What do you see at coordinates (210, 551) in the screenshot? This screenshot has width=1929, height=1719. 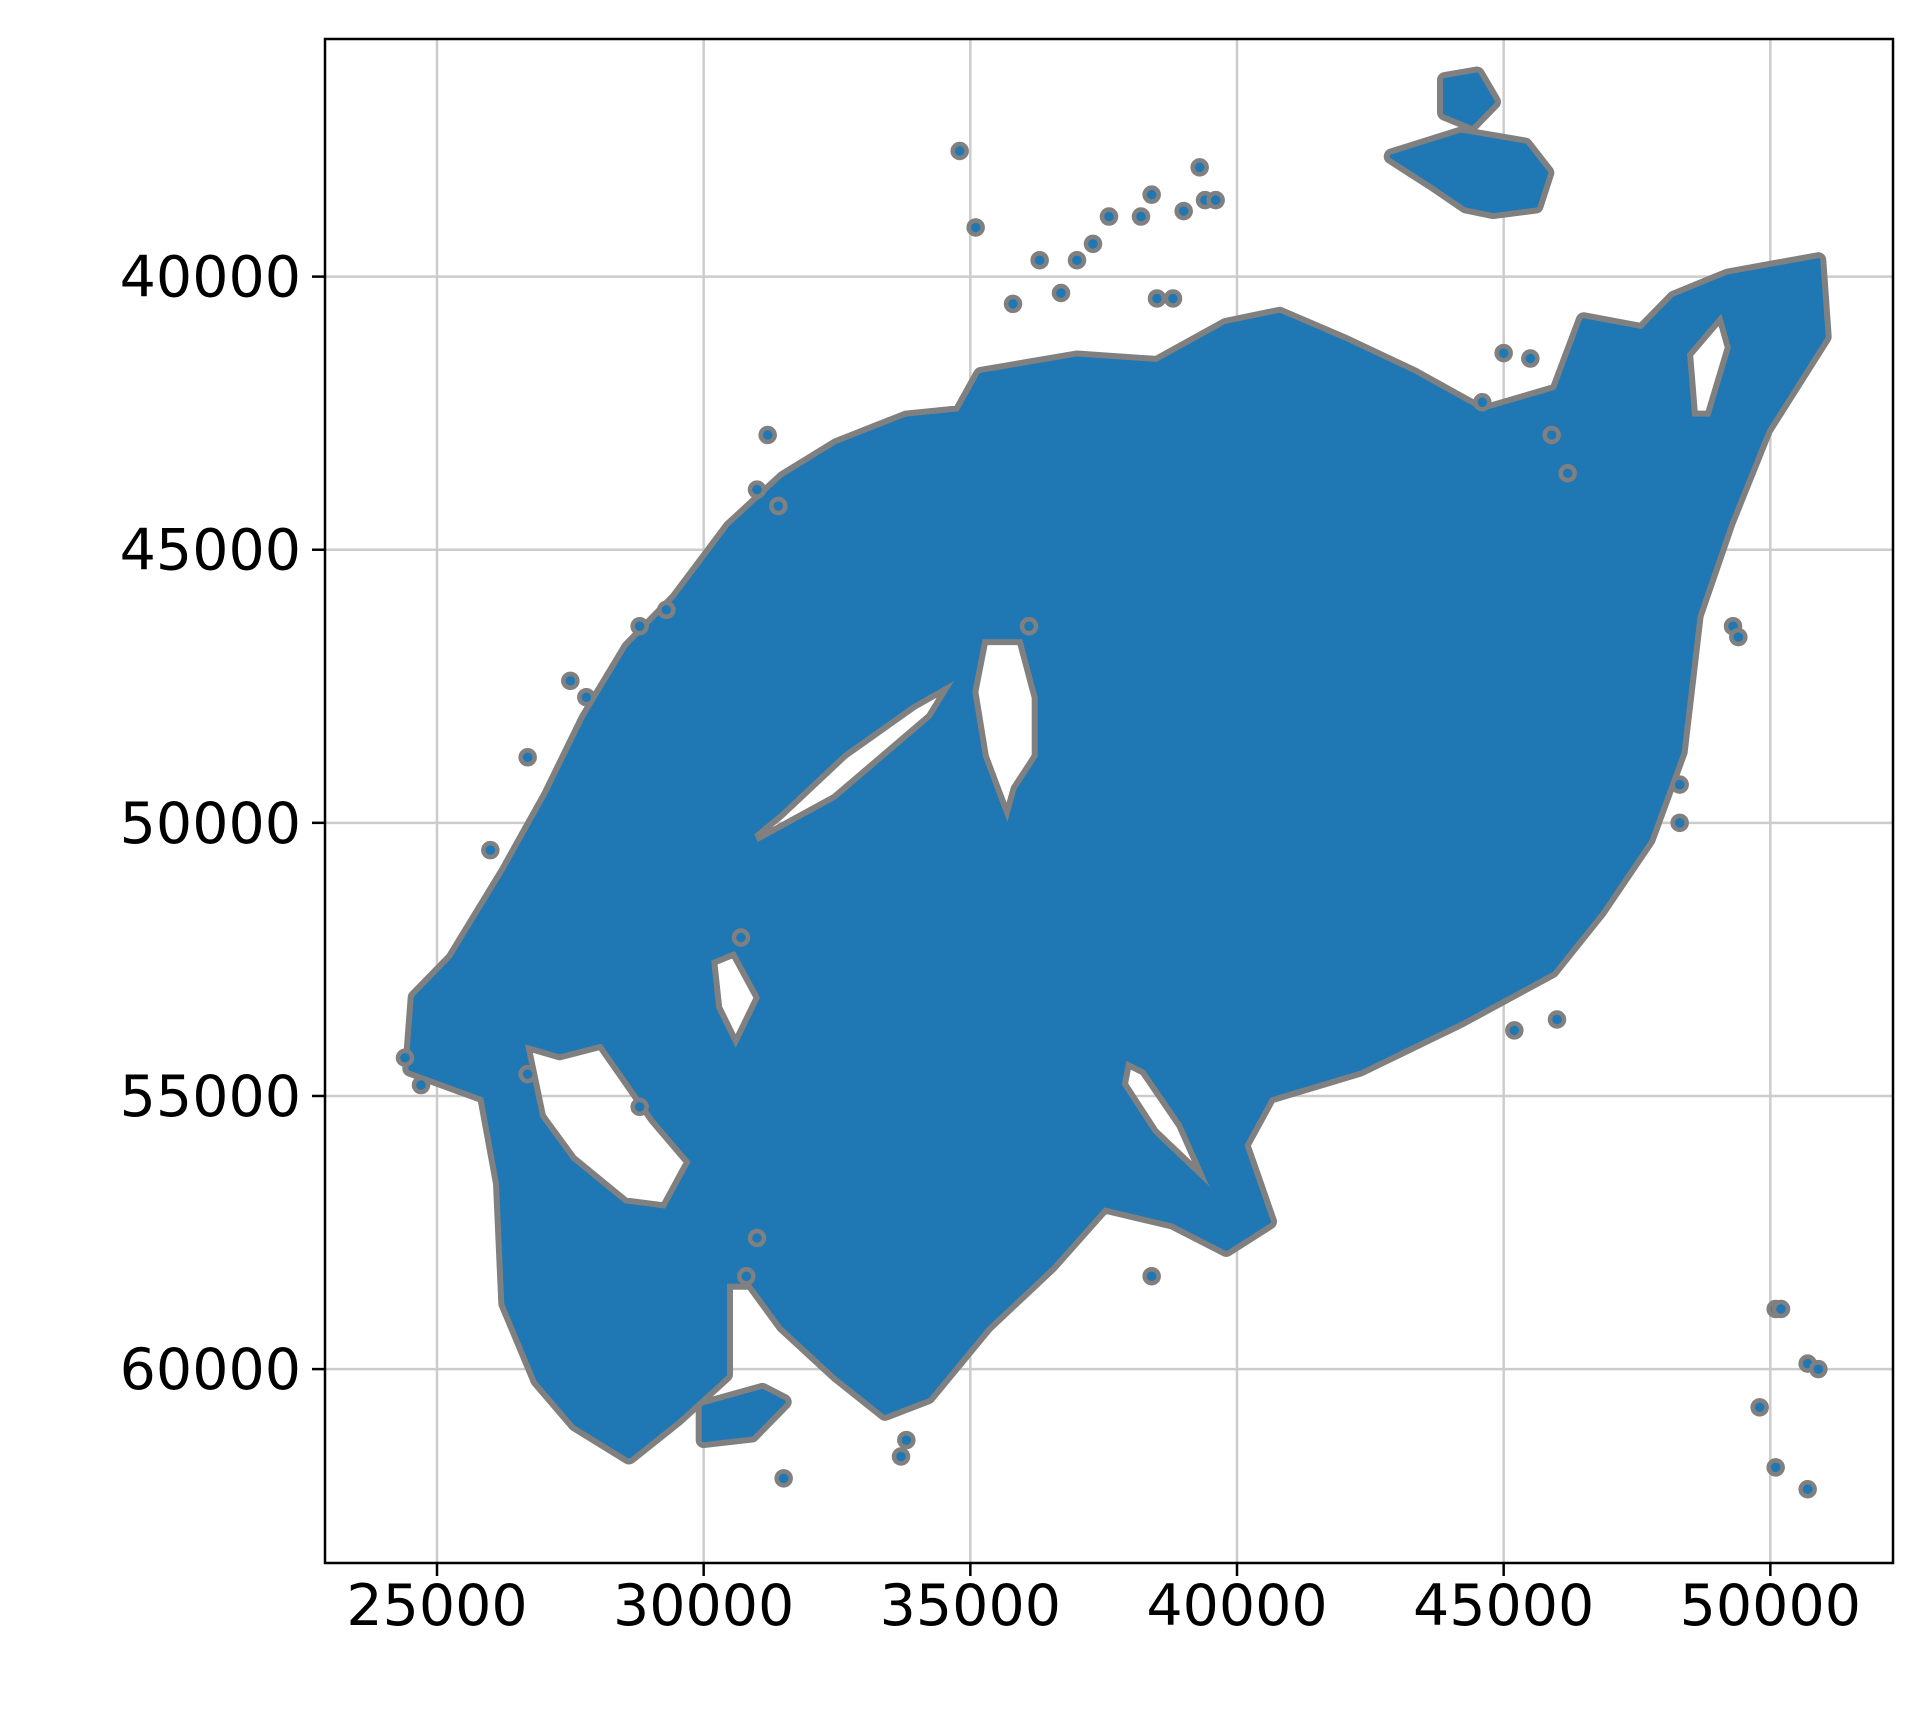 I see `y-tick-label: 45000` at bounding box center [210, 551].